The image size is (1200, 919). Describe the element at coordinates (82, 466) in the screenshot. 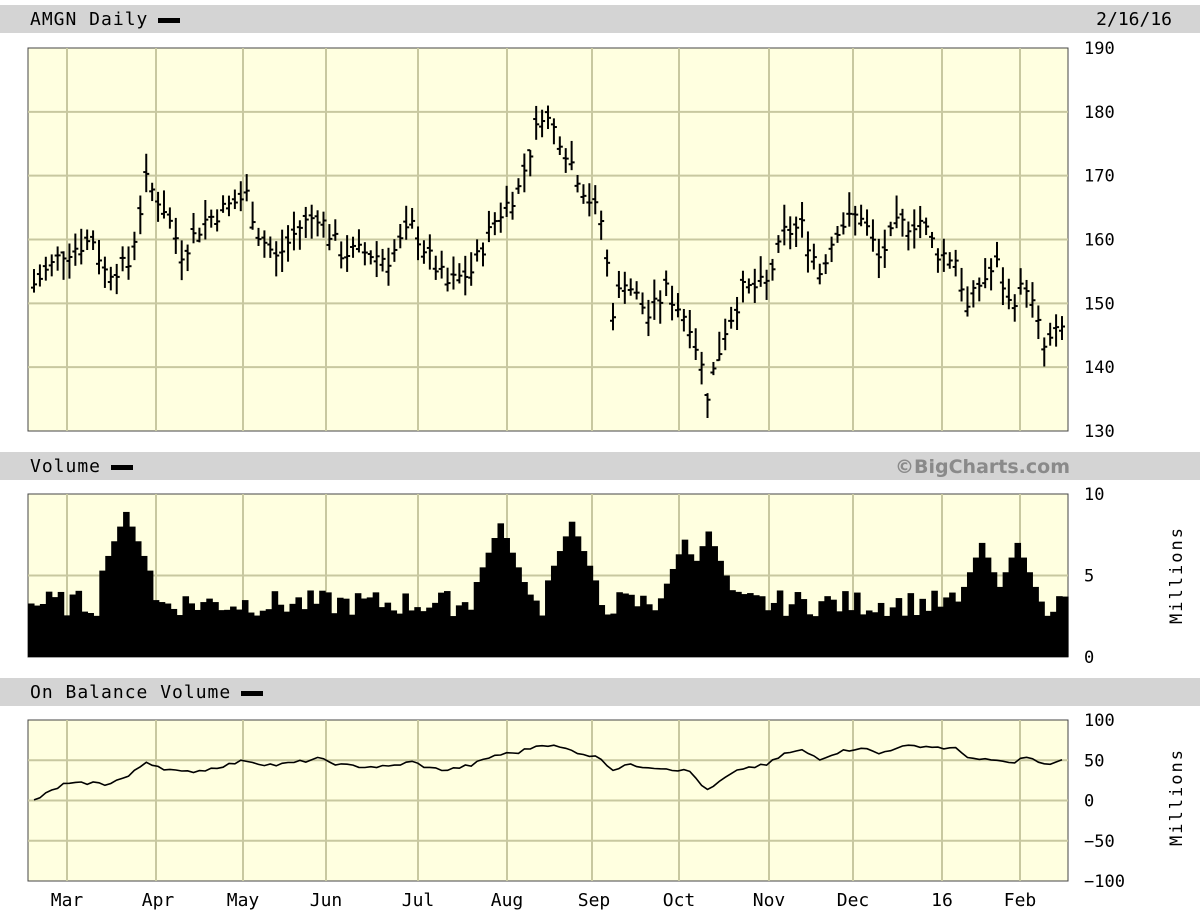

I see `volume-chart-title: Volume` at that location.